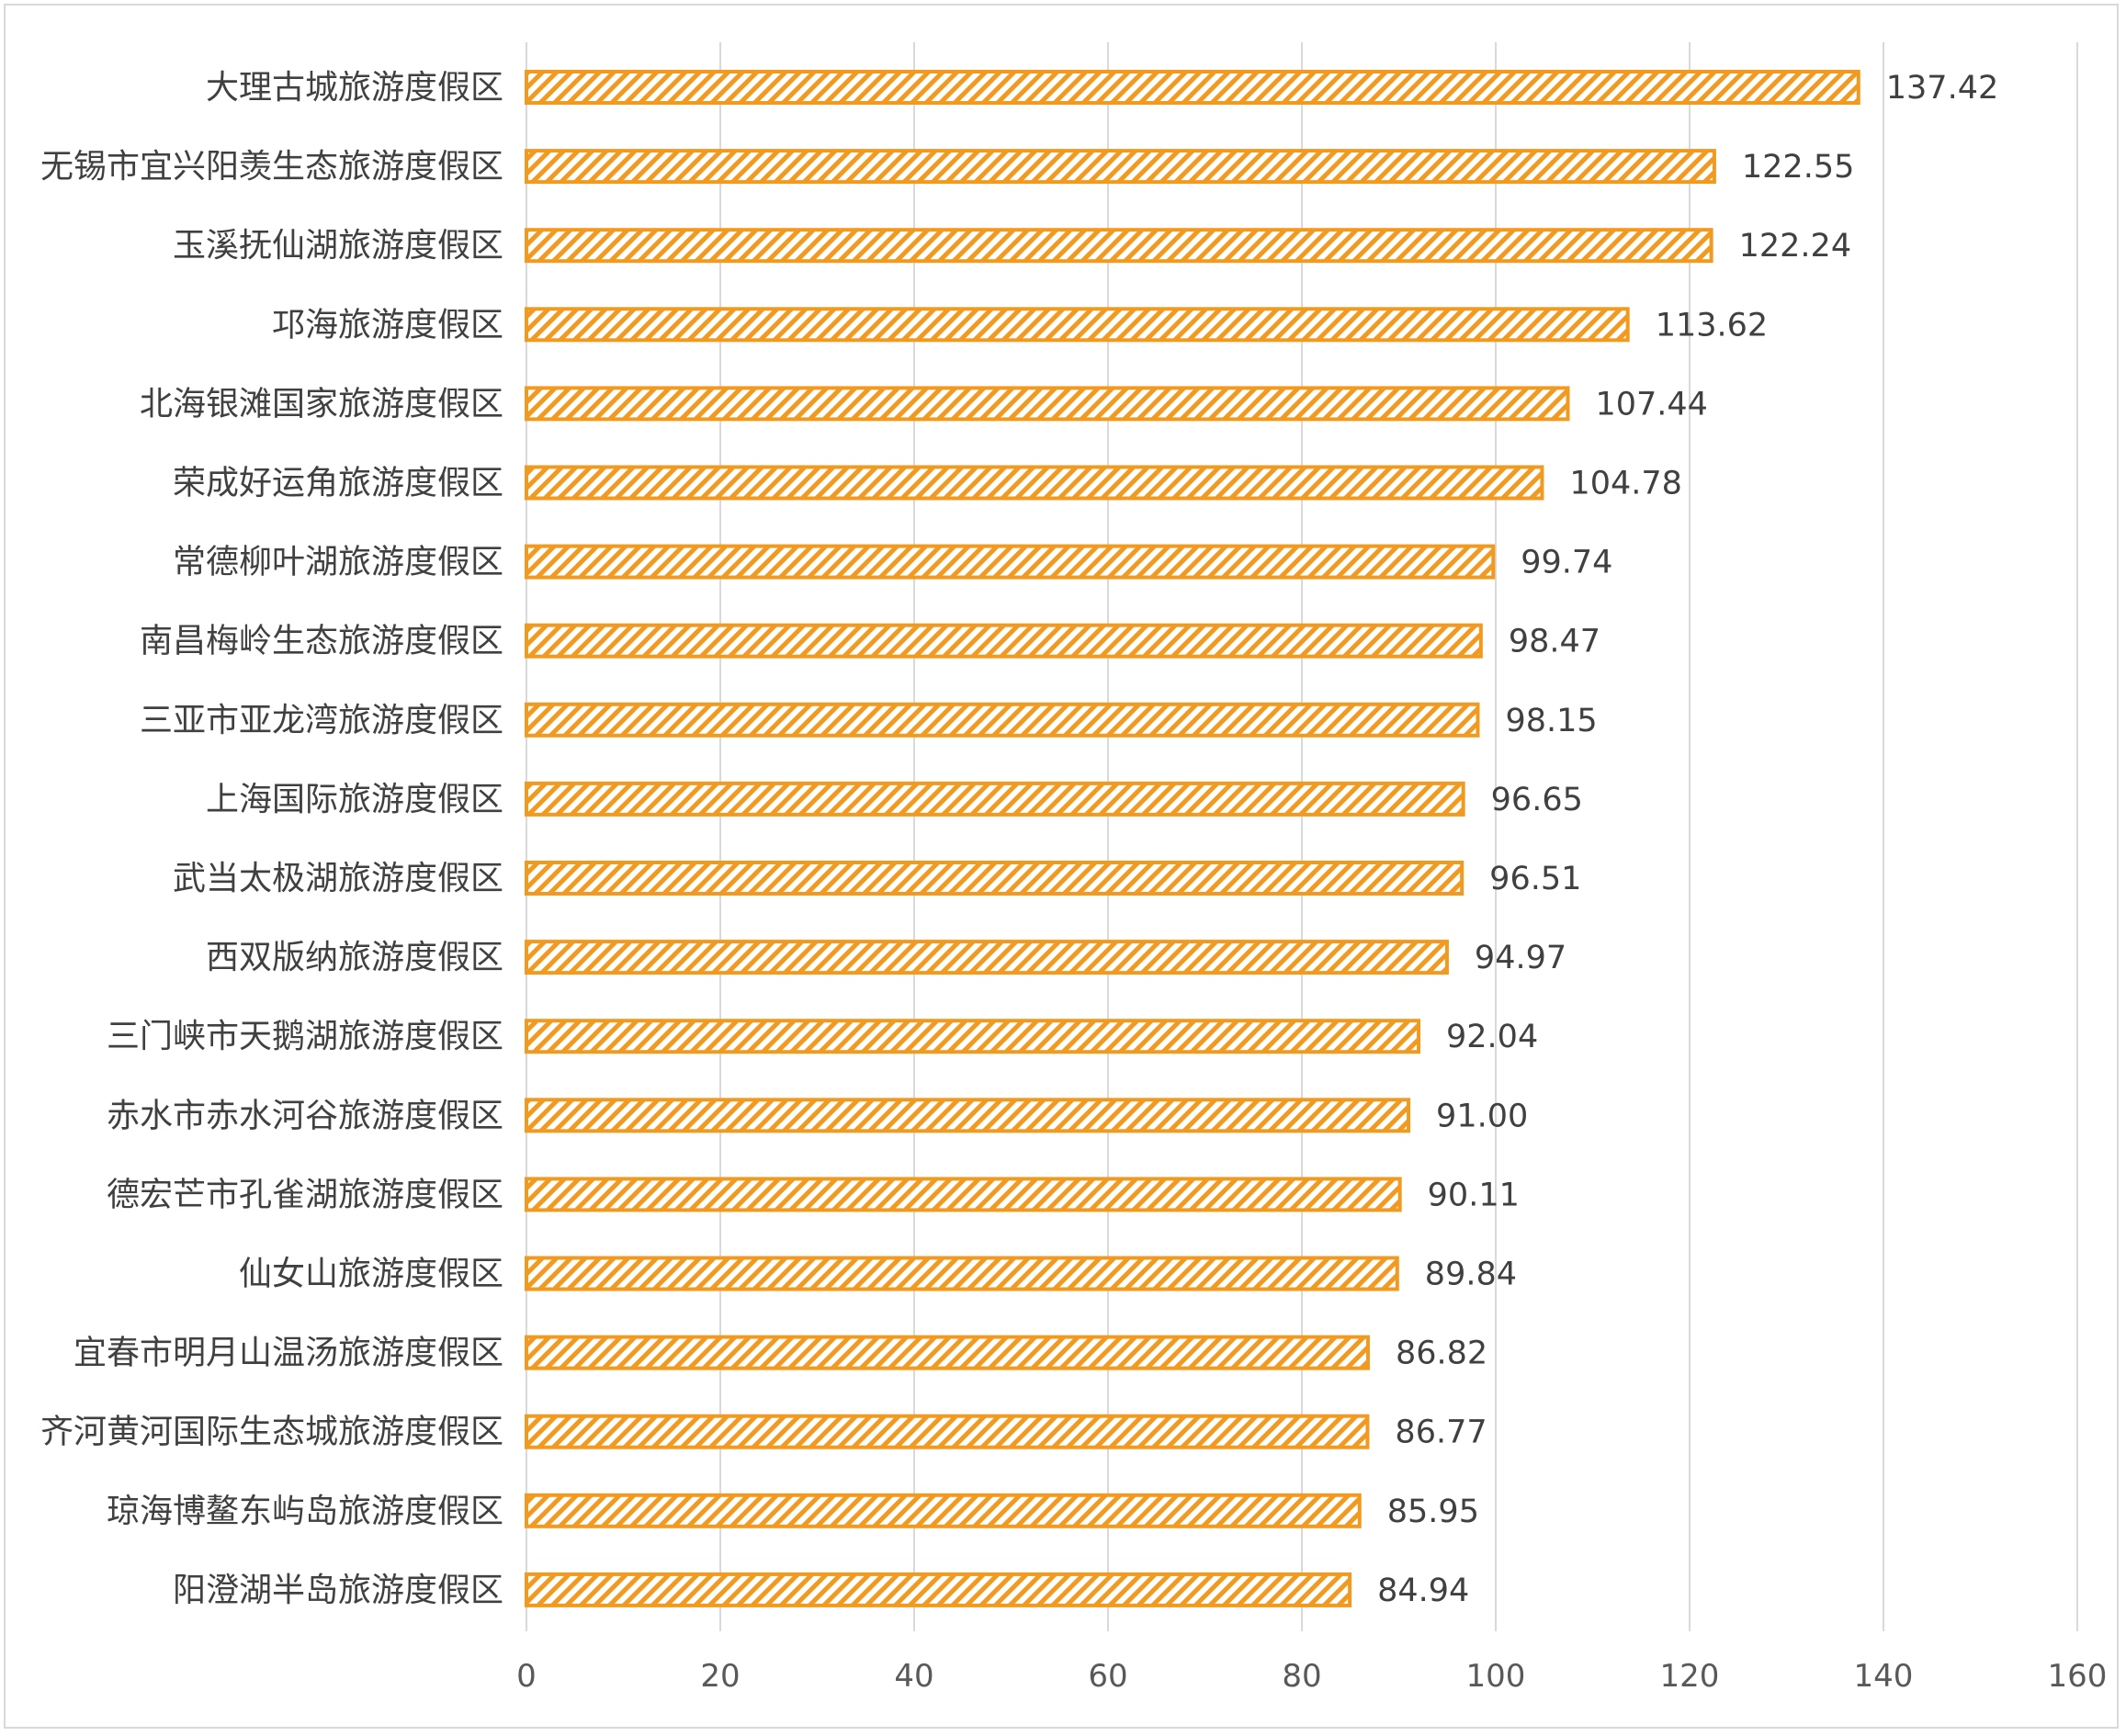  What do you see at coordinates (338, 562) in the screenshot?
I see `category-label: 常德柳叶湖旅游度假区` at bounding box center [338, 562].